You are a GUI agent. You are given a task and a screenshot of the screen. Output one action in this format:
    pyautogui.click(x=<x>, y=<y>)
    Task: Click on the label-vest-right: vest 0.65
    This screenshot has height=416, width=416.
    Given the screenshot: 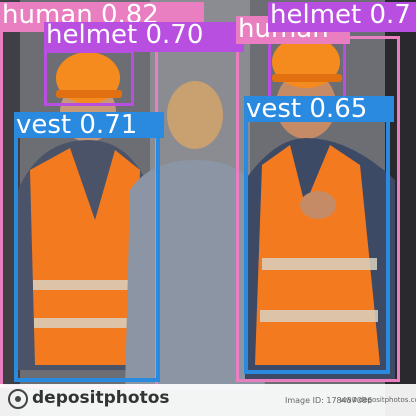 What is the action you would take?
    pyautogui.click(x=319, y=109)
    